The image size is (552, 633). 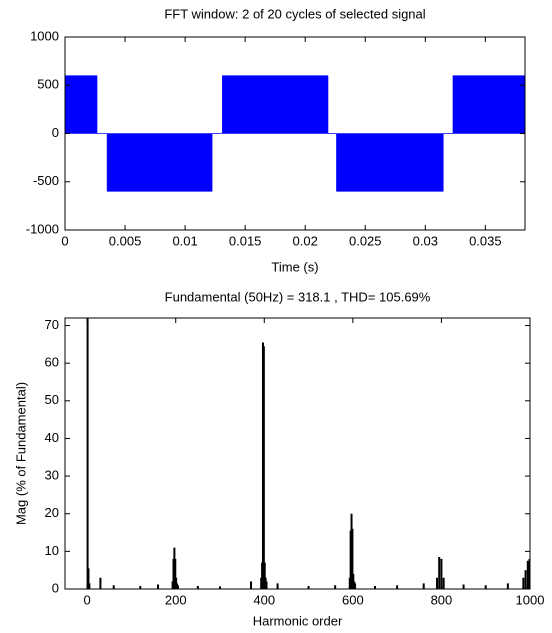 What do you see at coordinates (425, 240) in the screenshot?
I see `x-tick-label: 0.03` at bounding box center [425, 240].